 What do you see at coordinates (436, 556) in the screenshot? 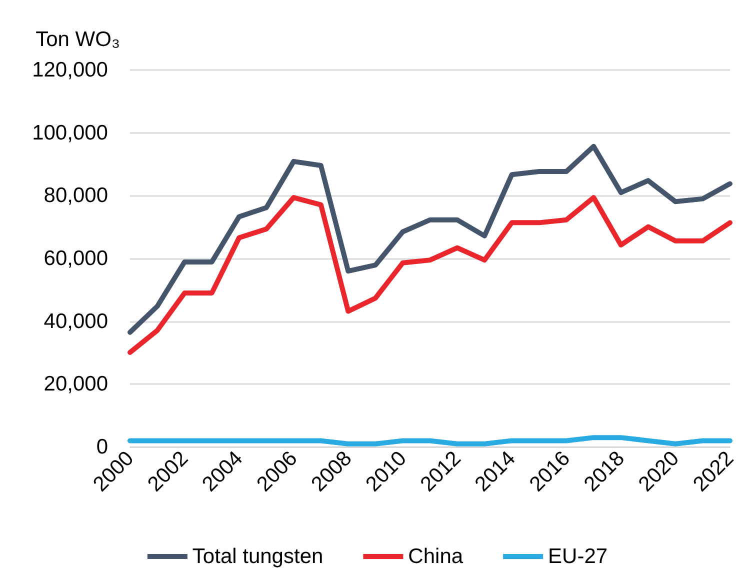
I see `legend-label: China` at bounding box center [436, 556].